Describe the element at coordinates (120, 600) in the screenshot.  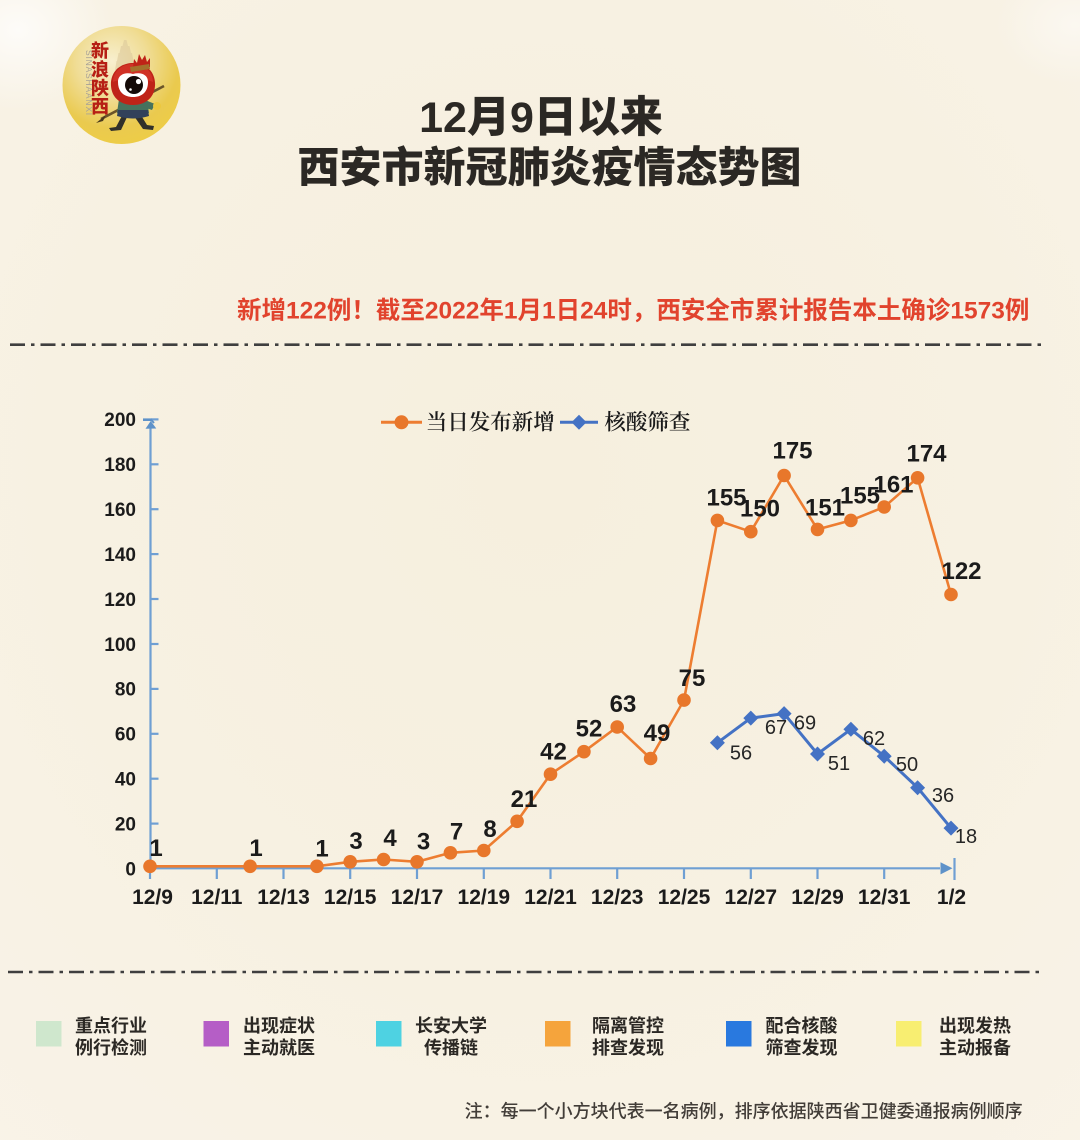
I see `svg-text: 120` at that location.